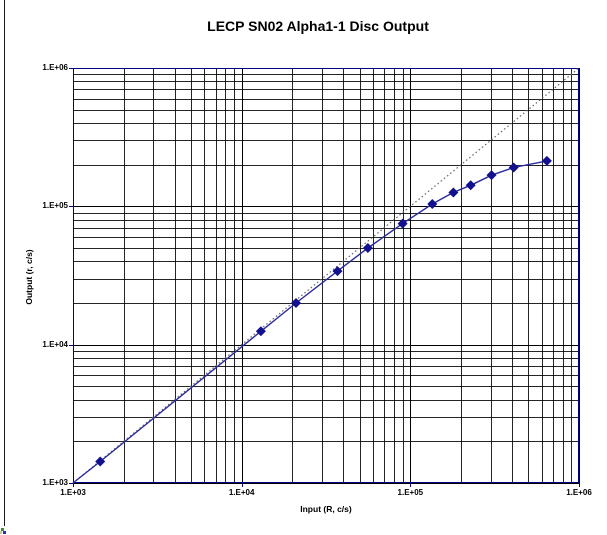 The image size is (607, 535). Describe the element at coordinates (55, 482) in the screenshot. I see `y-tick-label: 1.E+03` at that location.